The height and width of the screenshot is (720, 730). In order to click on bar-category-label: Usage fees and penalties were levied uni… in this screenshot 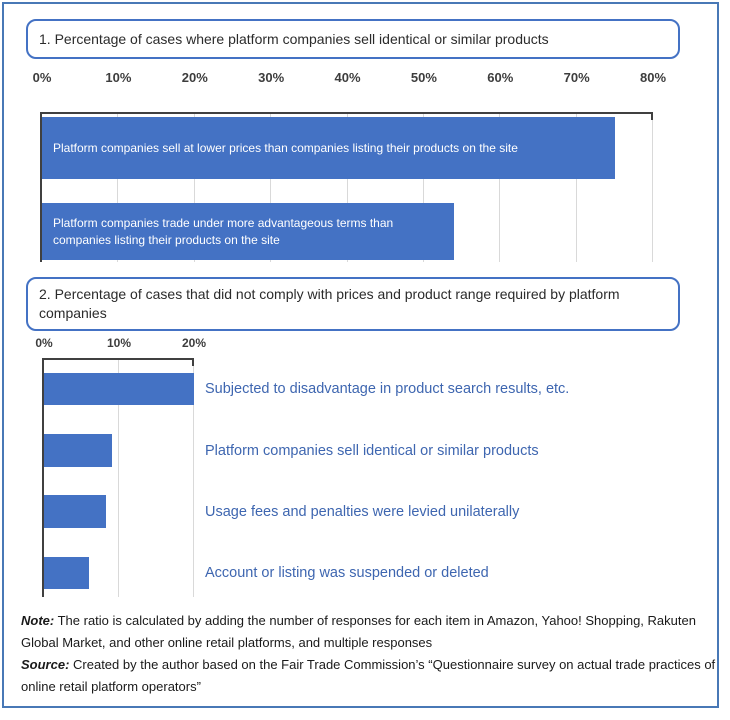, I will do `click(362, 511)`.